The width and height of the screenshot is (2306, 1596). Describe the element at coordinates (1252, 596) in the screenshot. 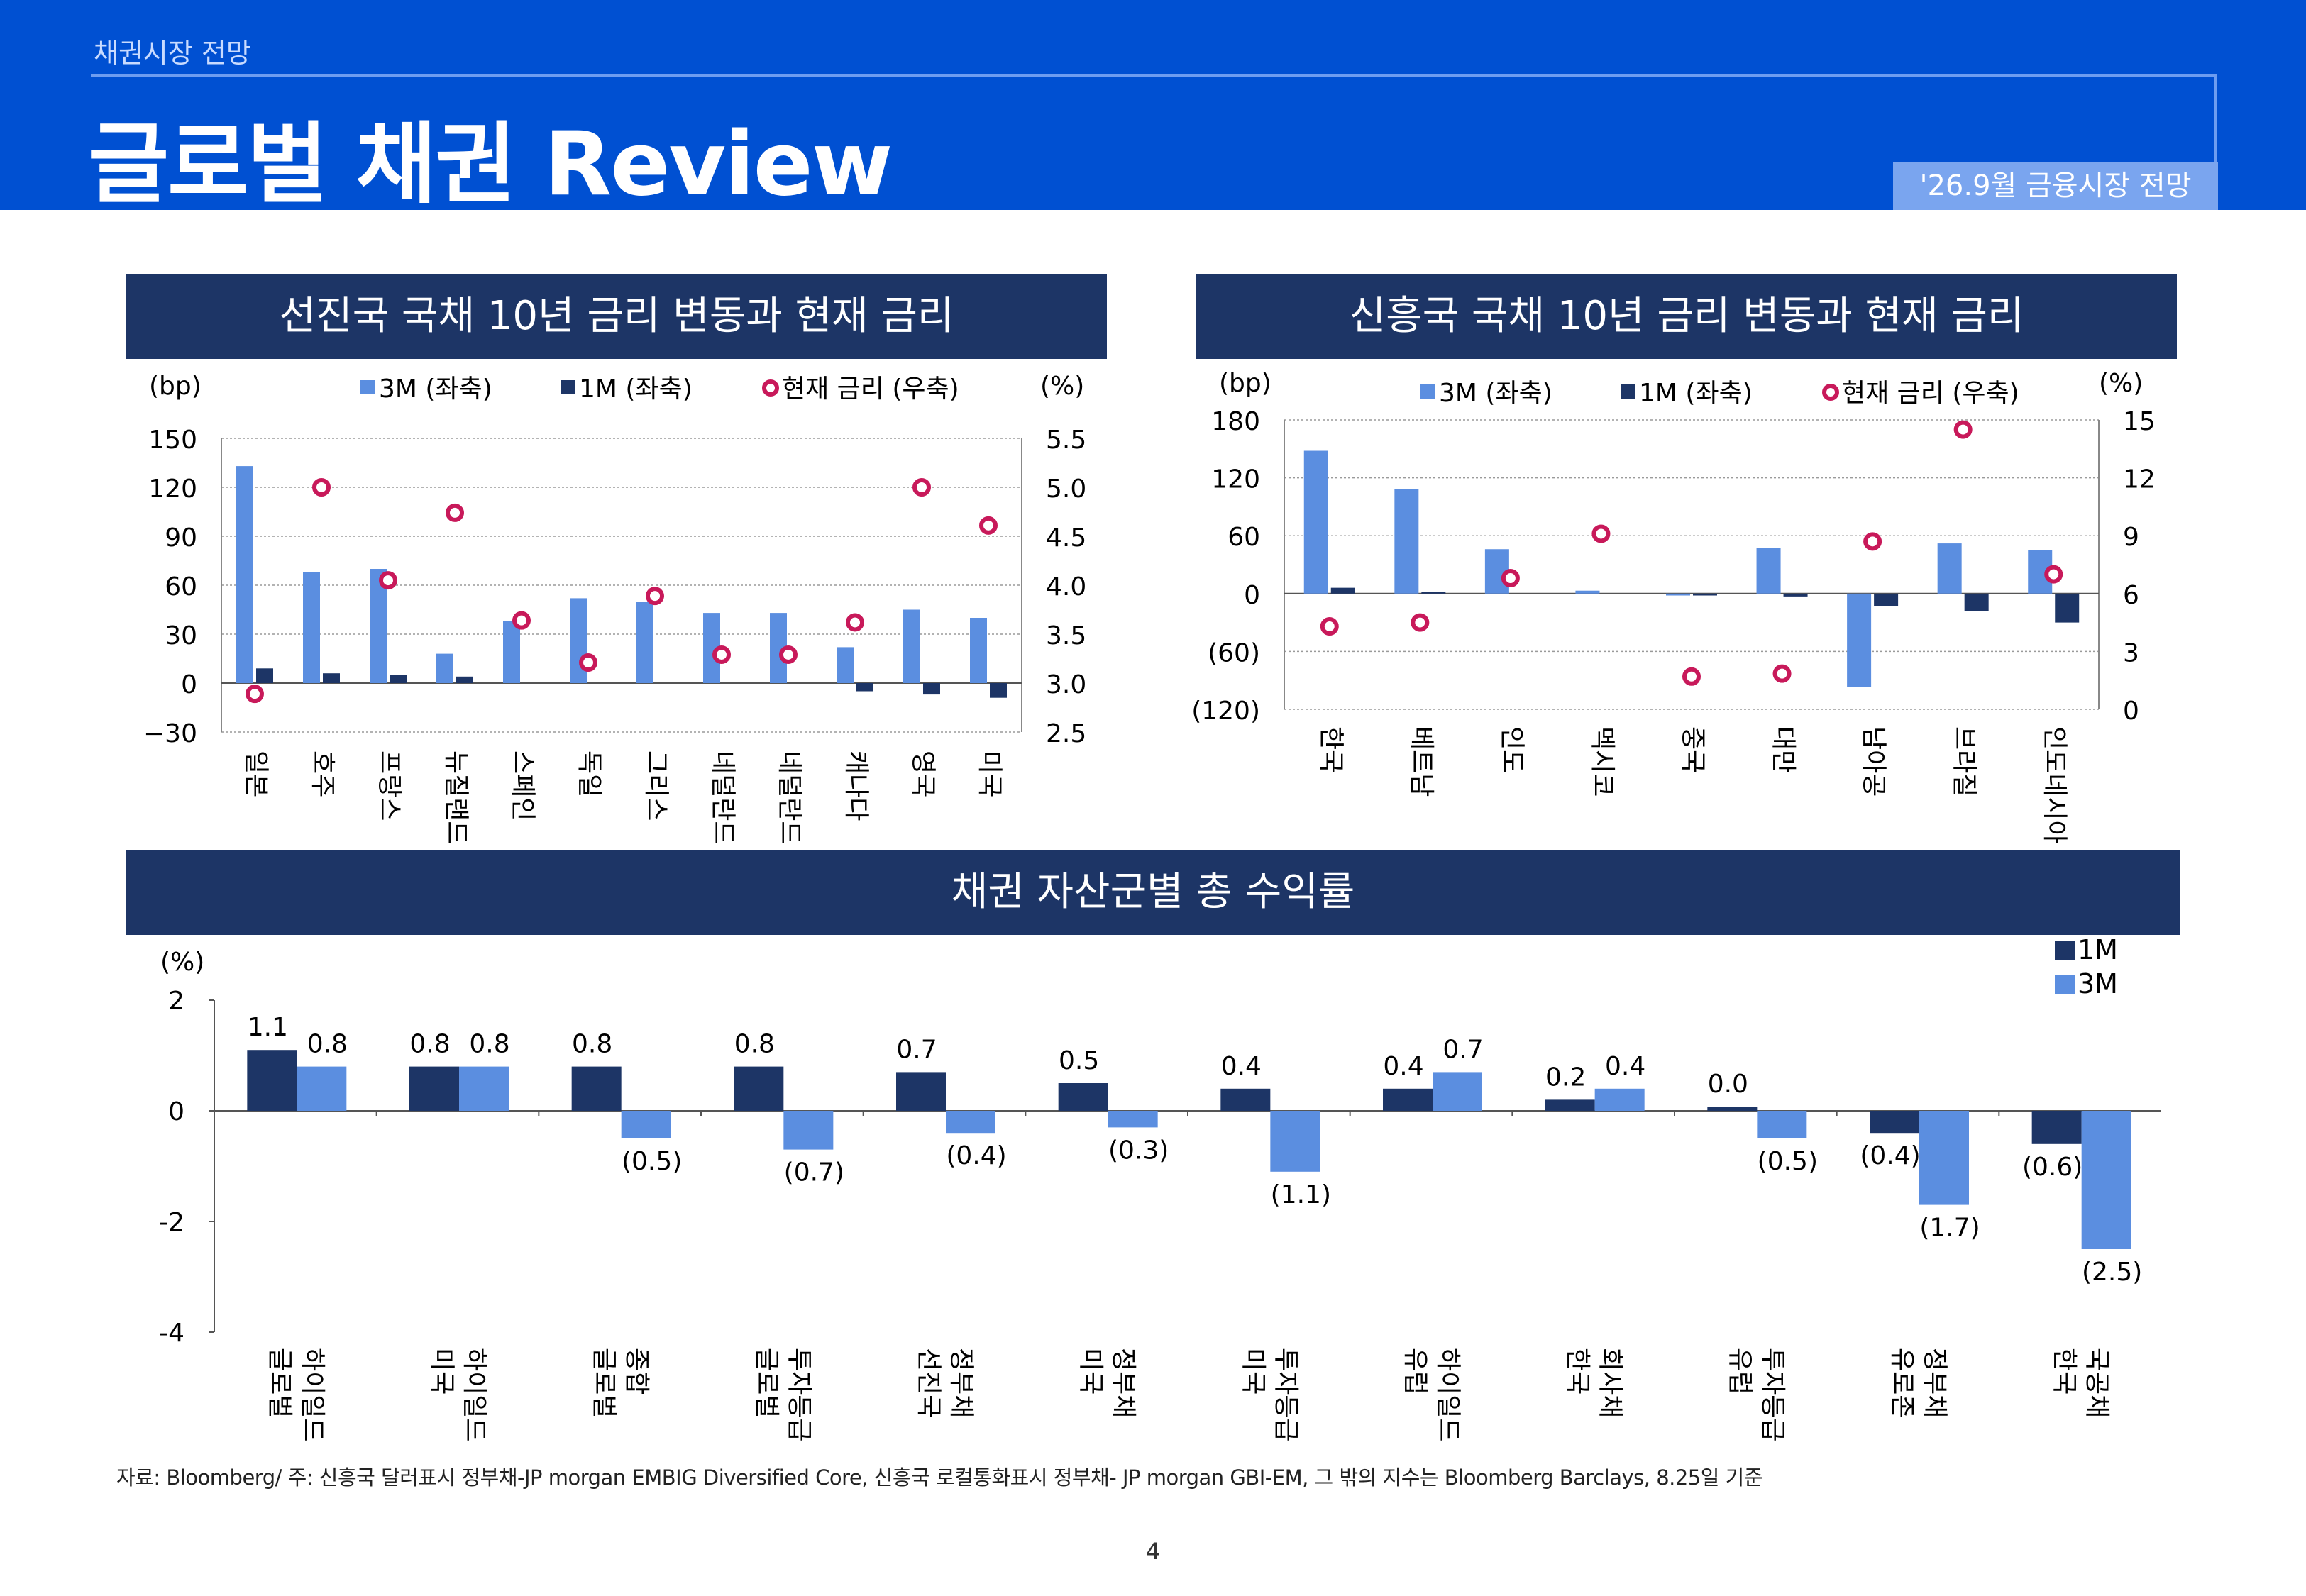

I see `emerging-left-tick: 0` at that location.